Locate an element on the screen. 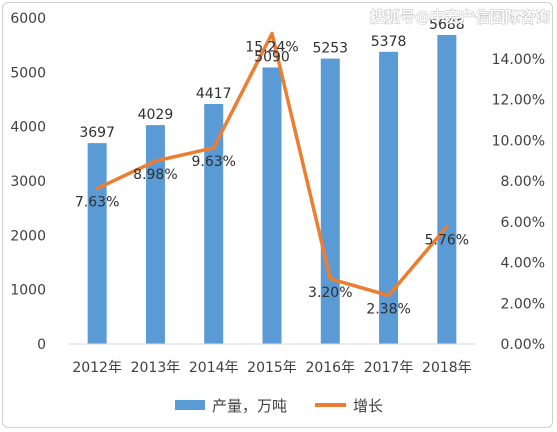  y-left-tick: 2000 is located at coordinates (28, 236).